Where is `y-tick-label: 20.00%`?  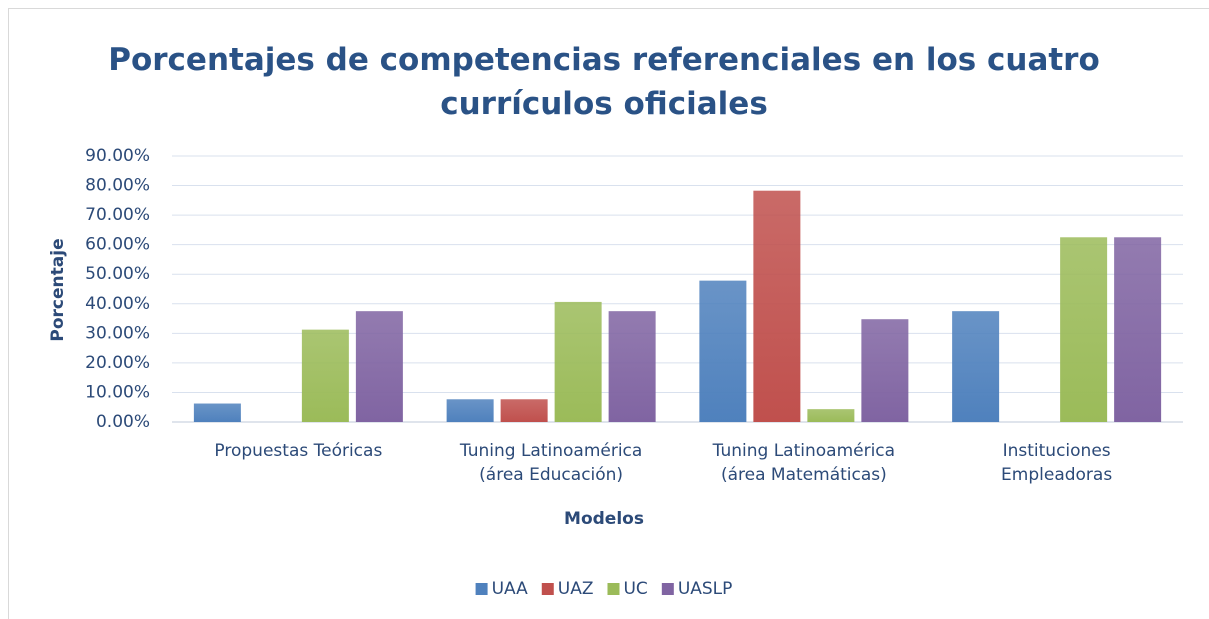
y-tick-label: 20.00% is located at coordinates (117, 363).